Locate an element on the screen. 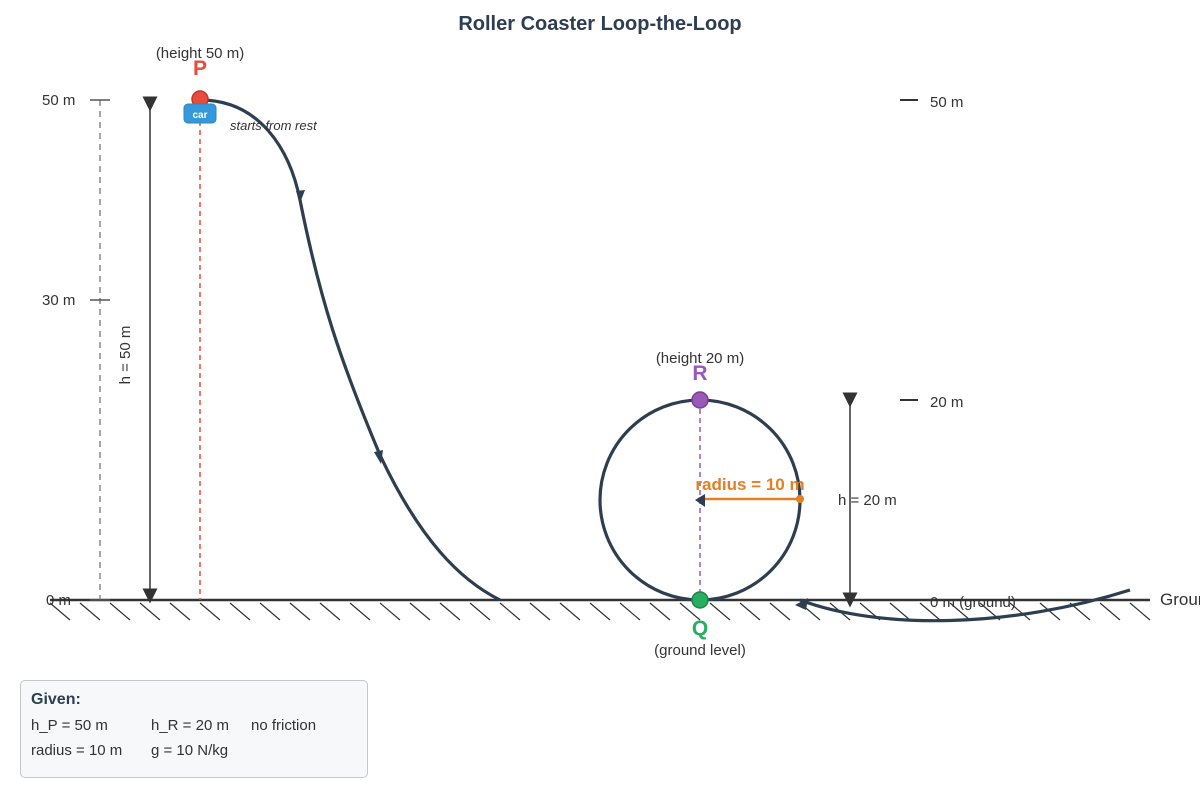 The width and height of the screenshot is (1200, 800). point-q-caption: (ground level) is located at coordinates (700, 650).